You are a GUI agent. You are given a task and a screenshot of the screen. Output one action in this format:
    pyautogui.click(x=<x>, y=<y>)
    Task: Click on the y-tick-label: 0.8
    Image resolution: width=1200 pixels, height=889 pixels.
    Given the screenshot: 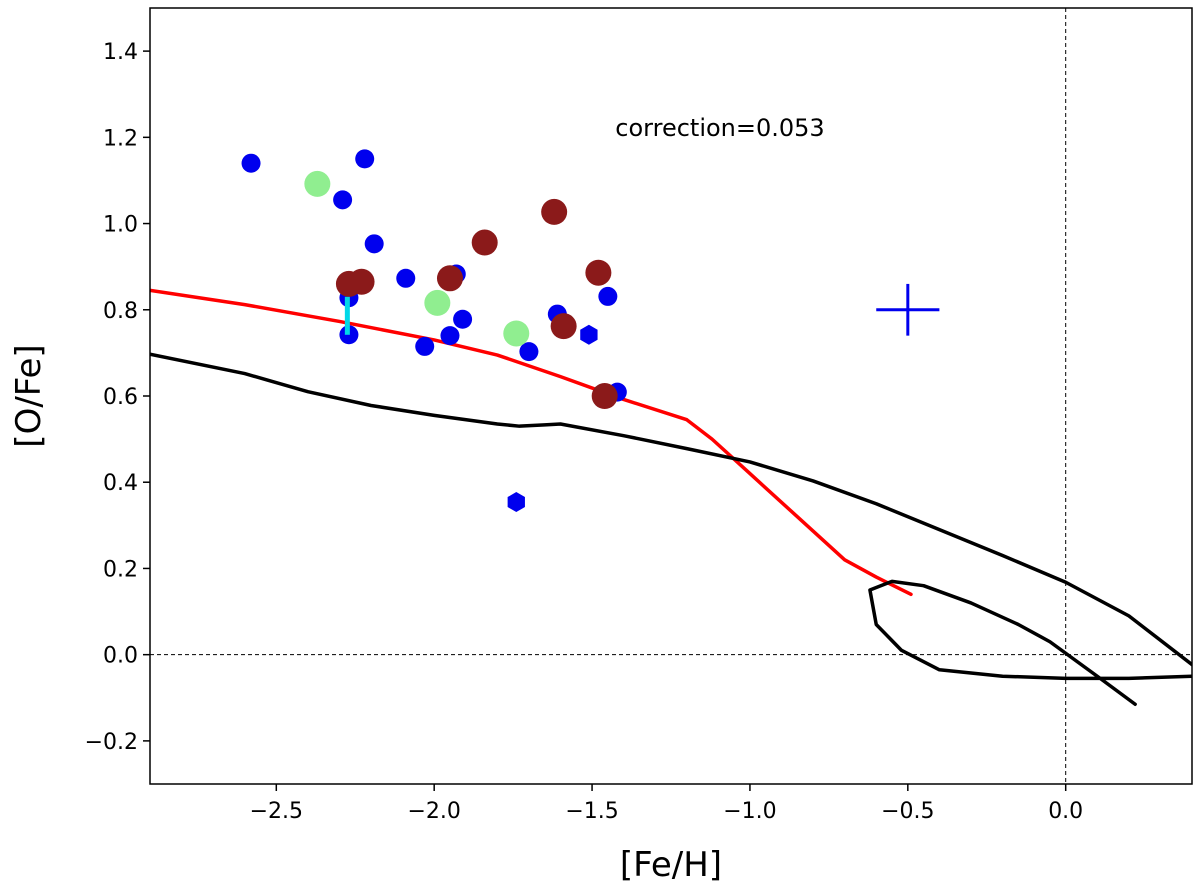 What is the action you would take?
    pyautogui.click(x=120, y=311)
    